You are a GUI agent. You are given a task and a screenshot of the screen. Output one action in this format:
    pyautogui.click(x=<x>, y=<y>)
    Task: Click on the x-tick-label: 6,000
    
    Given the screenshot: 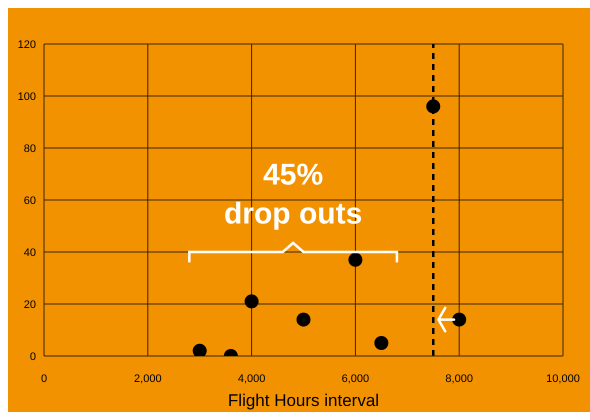 What is the action you would take?
    pyautogui.click(x=356, y=378)
    